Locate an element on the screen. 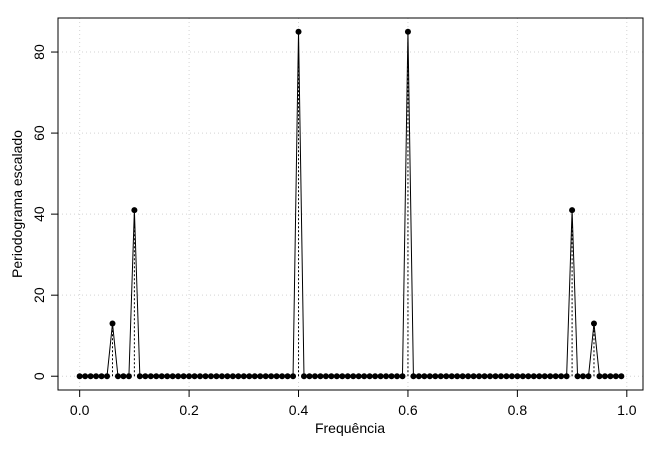 The width and height of the screenshot is (665, 463). y-tick-label: 0 is located at coordinates (39, 376).